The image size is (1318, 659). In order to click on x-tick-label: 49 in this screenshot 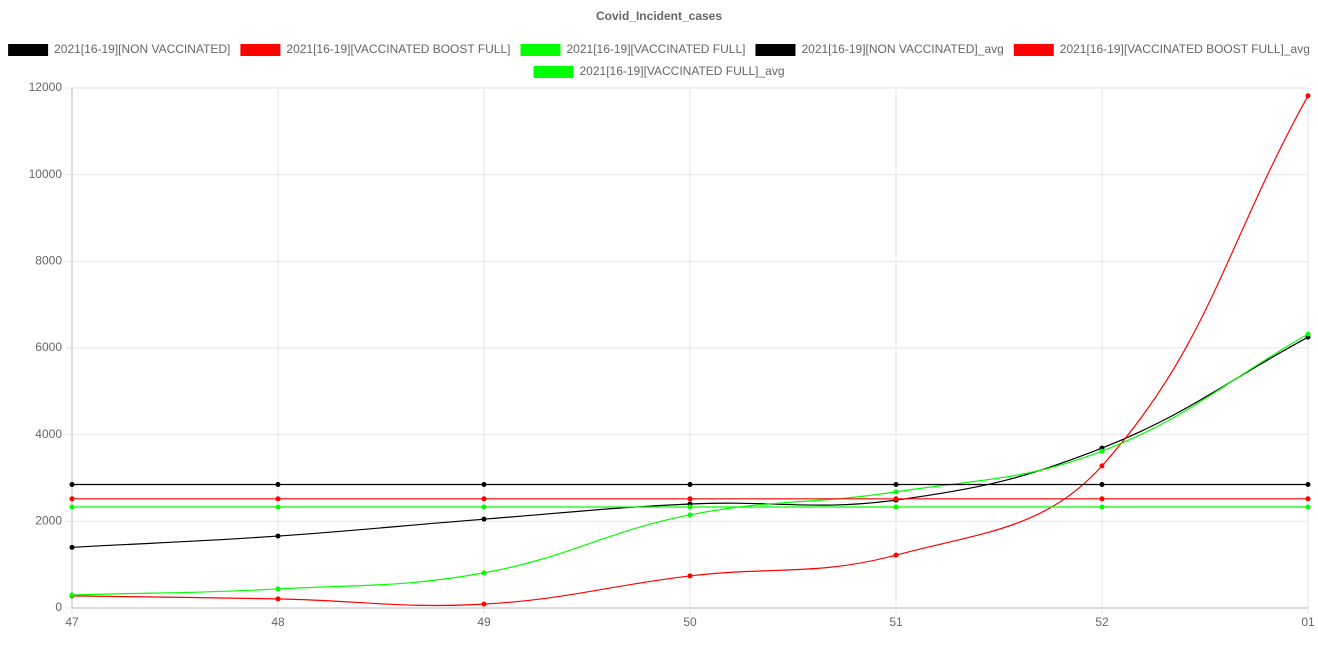, I will do `click(484, 622)`.